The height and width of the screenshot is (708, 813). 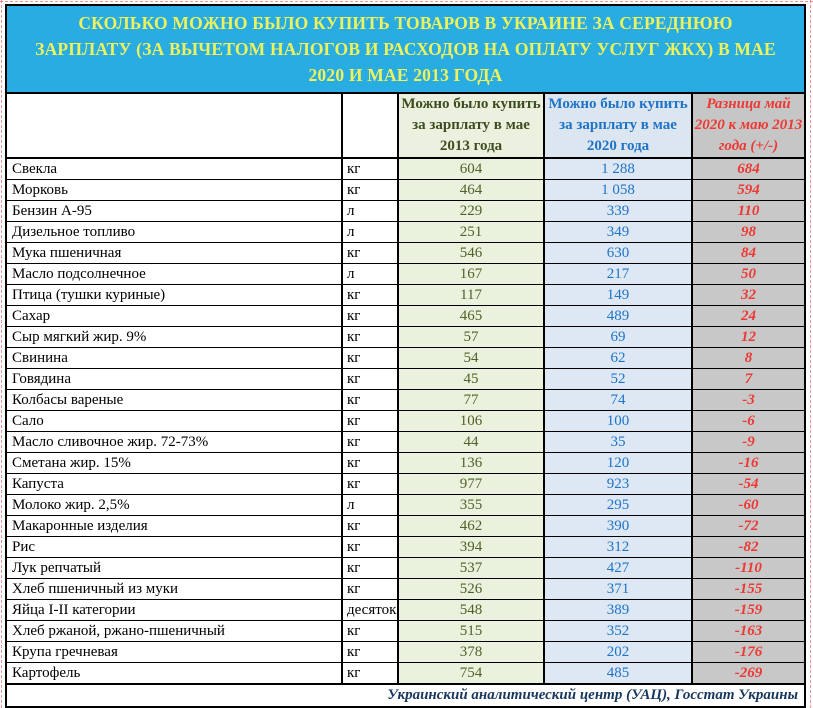 I want to click on table-row: Сметана жир. 15% кг 136 120 -16, so click(x=405, y=463).